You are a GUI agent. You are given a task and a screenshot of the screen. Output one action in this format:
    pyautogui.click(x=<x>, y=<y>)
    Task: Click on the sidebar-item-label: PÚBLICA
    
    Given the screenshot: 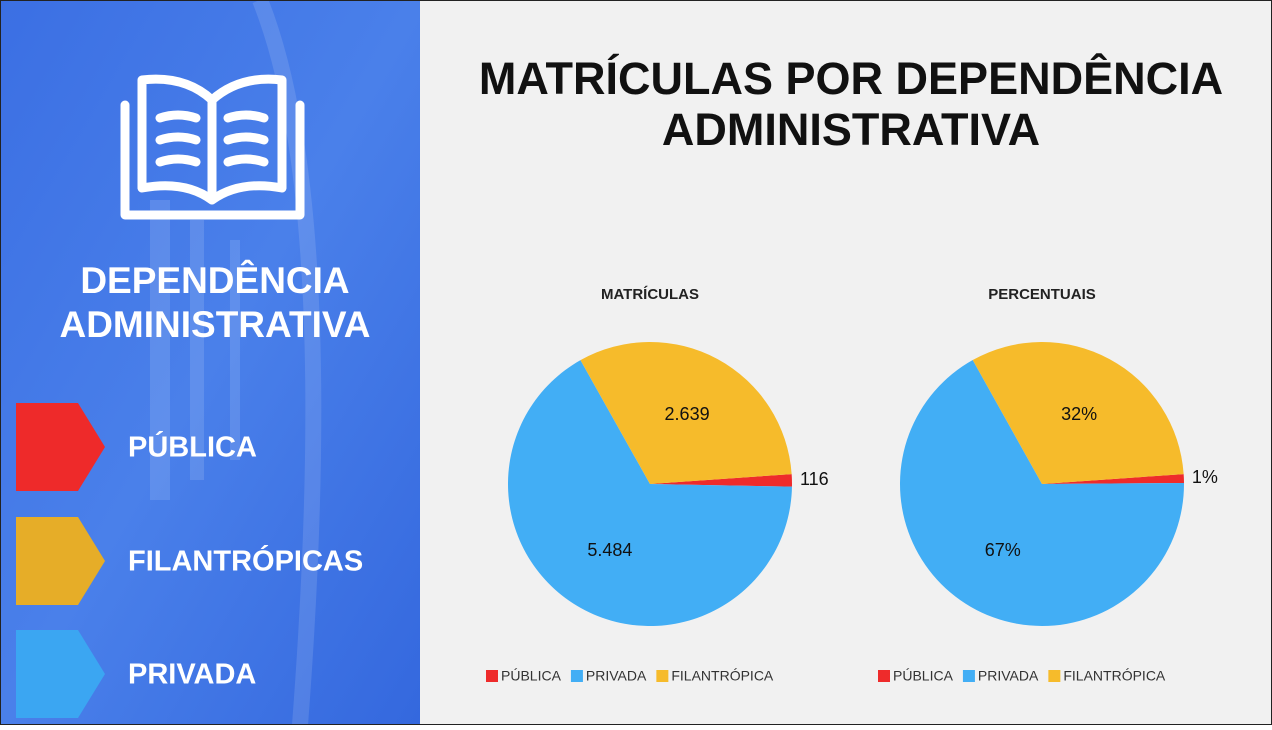 What is the action you would take?
    pyautogui.click(x=192, y=447)
    